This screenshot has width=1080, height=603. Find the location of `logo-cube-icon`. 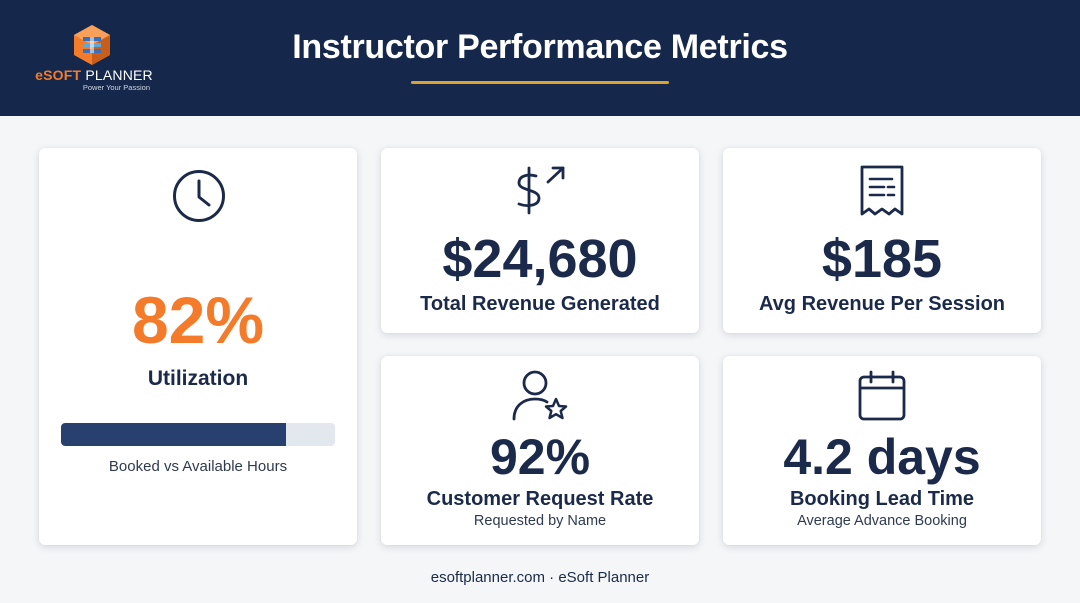

logo-cube-icon is located at coordinates (92, 45).